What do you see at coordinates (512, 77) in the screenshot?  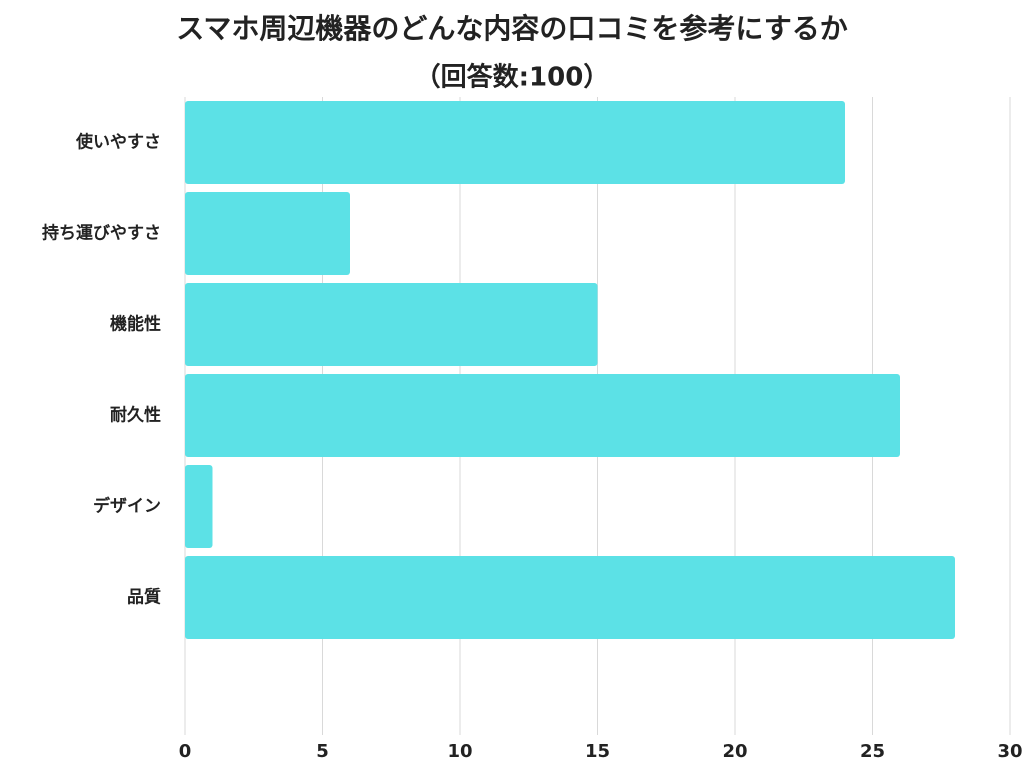 I see `chart-subtitle: （回答数:100）` at bounding box center [512, 77].